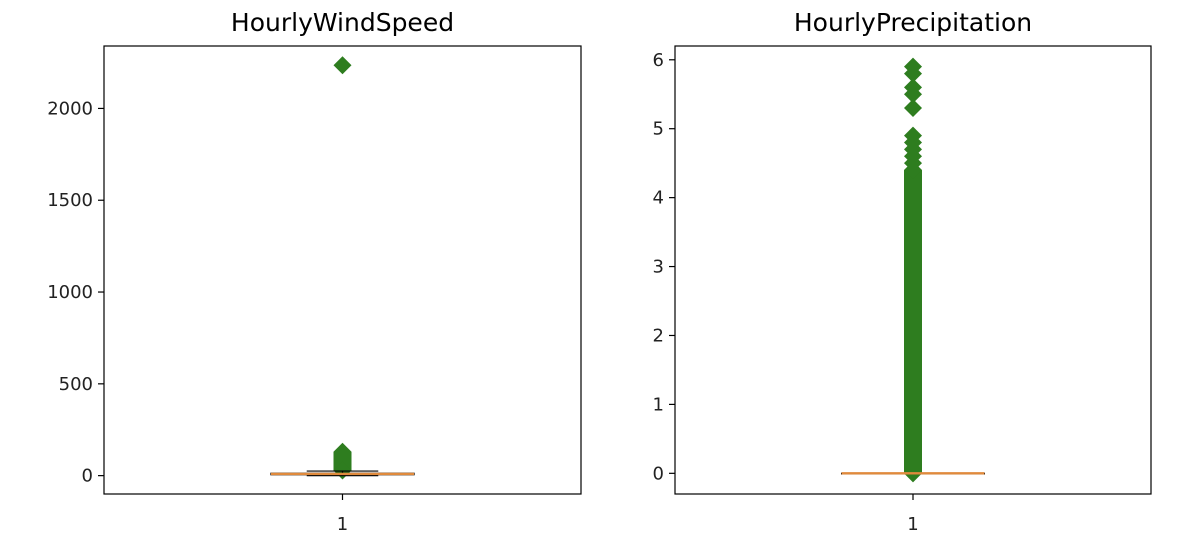 This screenshot has height=540, width=1182. What do you see at coordinates (342, 22) in the screenshot?
I see `chart-title: HourlyWindSpeed` at bounding box center [342, 22].